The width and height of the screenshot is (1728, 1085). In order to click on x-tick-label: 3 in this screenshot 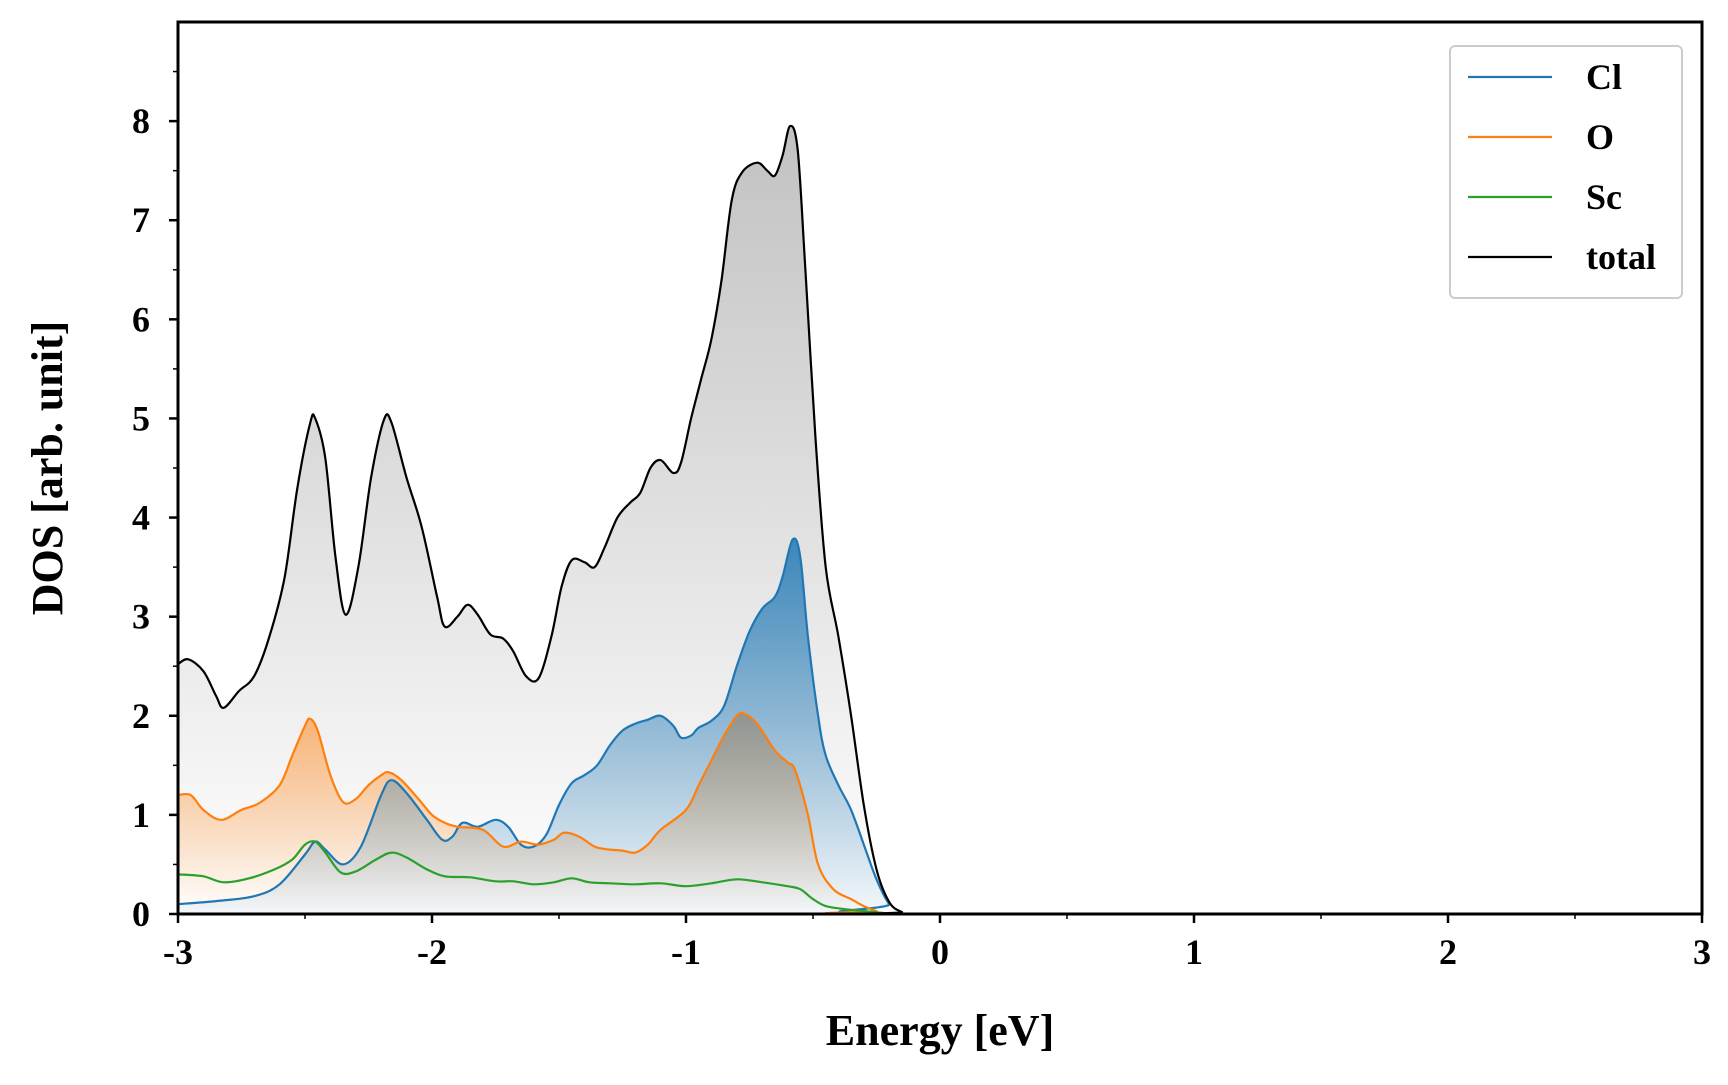, I will do `click(1702, 952)`.